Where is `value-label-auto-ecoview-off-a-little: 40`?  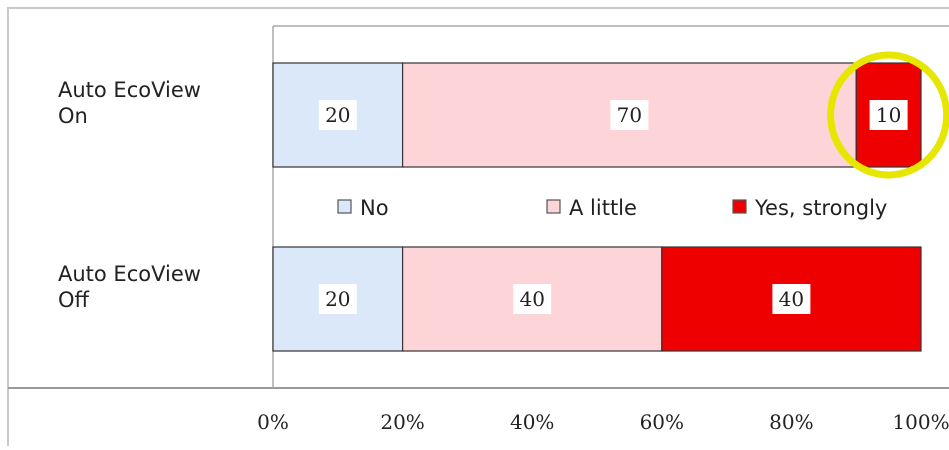 value-label-auto-ecoview-off-a-little: 40 is located at coordinates (531, 299).